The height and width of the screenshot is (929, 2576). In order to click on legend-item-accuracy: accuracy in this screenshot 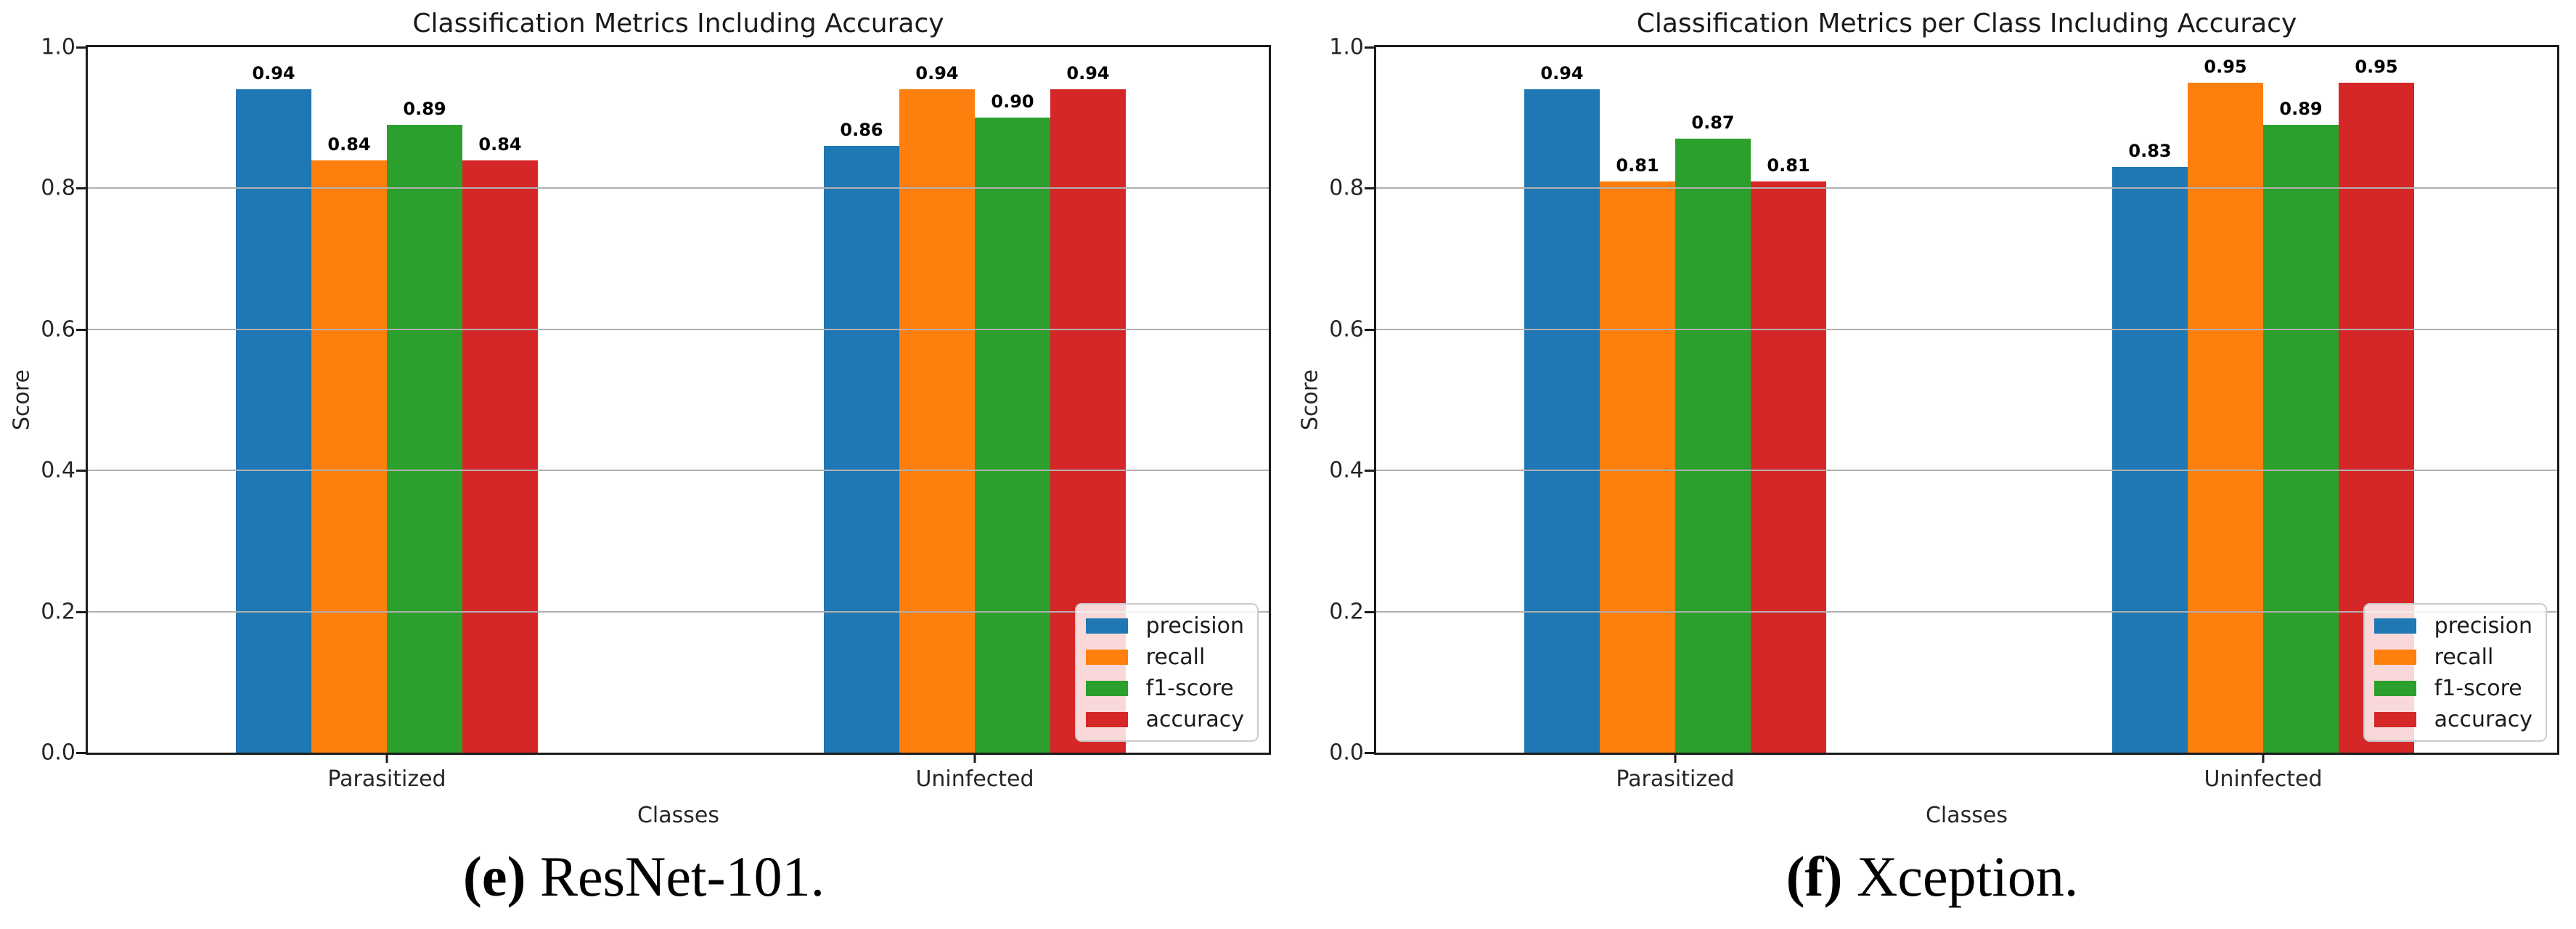, I will do `click(2452, 719)`.